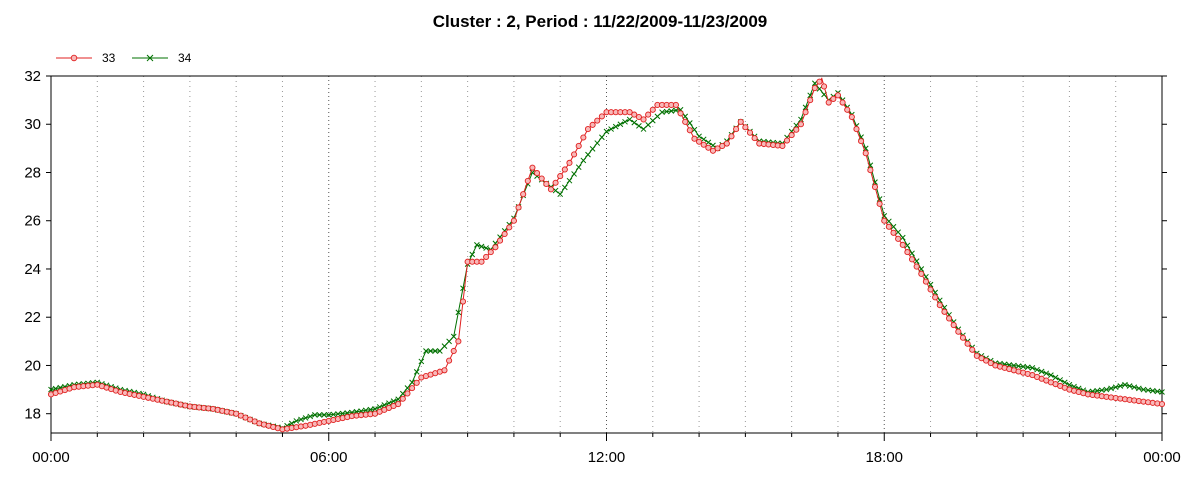 Image resolution: width=1200 pixels, height=480 pixels. Describe the element at coordinates (329, 457) in the screenshot. I see `x-tick-label: 06:00` at that location.